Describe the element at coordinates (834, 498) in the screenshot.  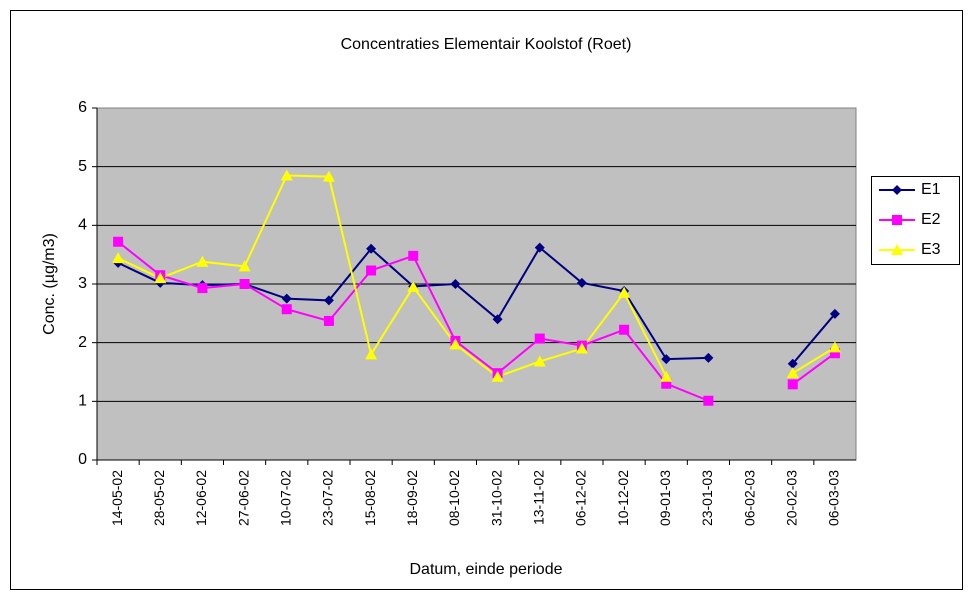
I see `x-tick-label: 06-03-03` at that location.